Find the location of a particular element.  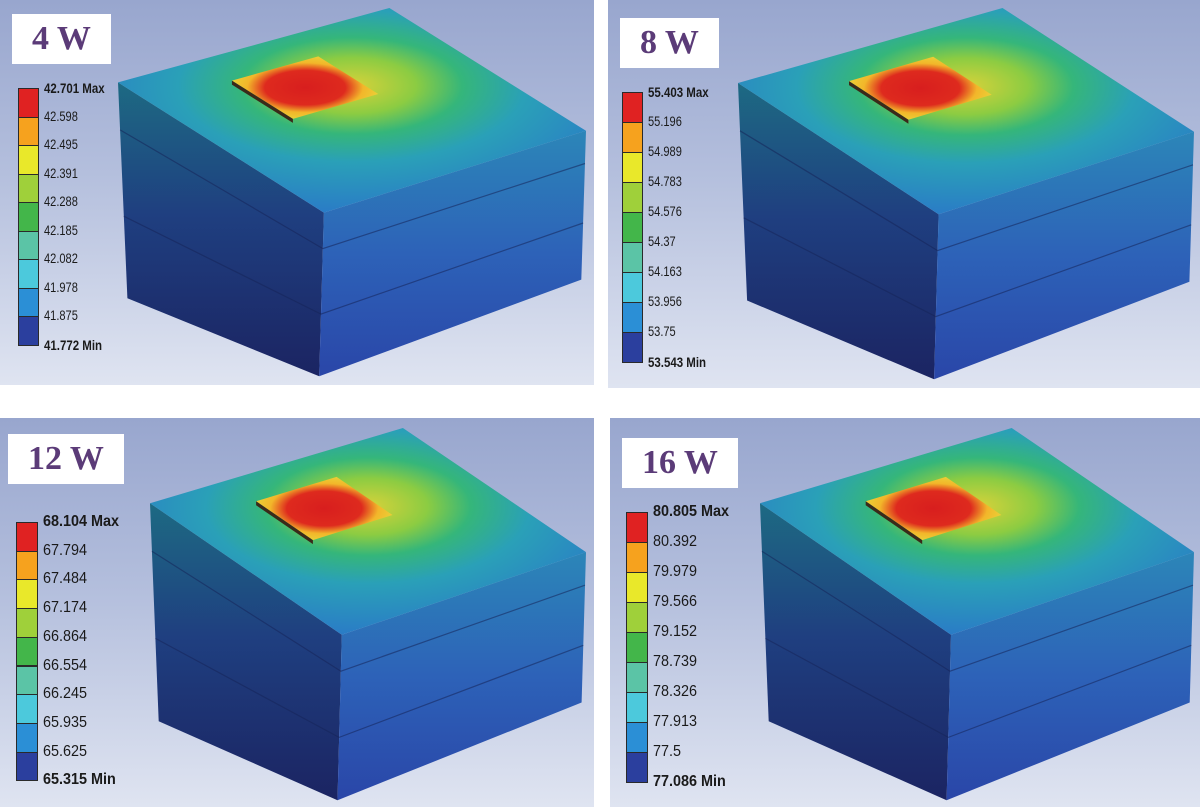

legend-tick-label: 54.576 is located at coordinates (665, 211).